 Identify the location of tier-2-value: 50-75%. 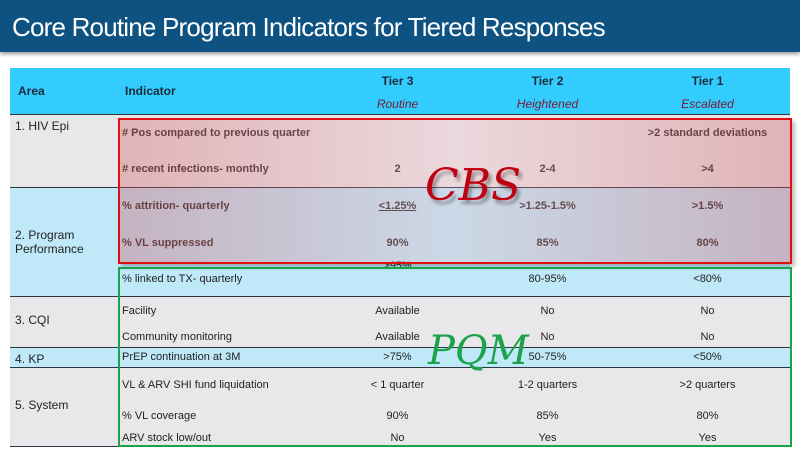
(547, 357).